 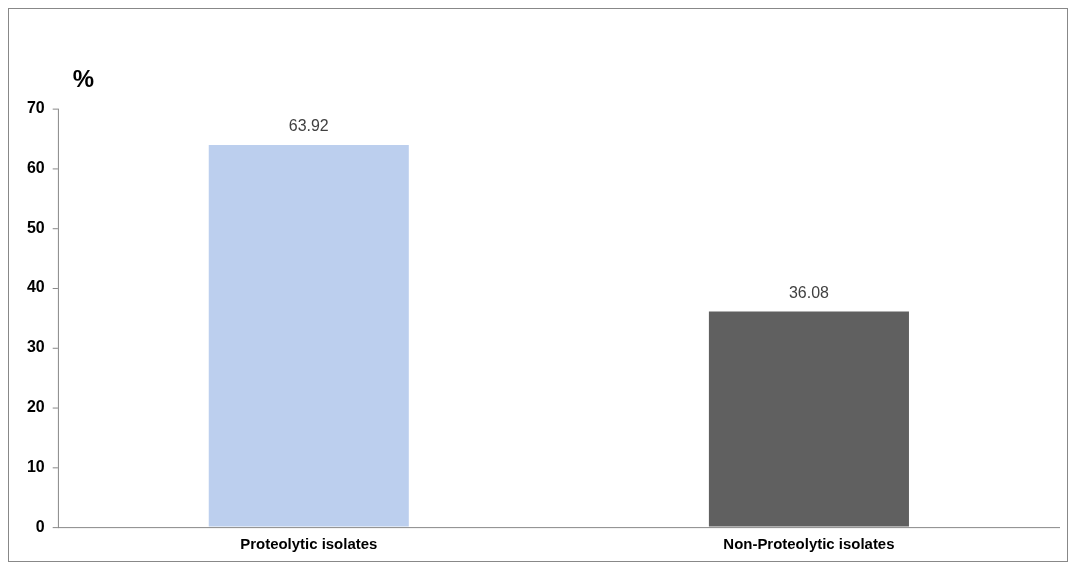 What do you see at coordinates (308, 126) in the screenshot?
I see `data-label: 63.92` at bounding box center [308, 126].